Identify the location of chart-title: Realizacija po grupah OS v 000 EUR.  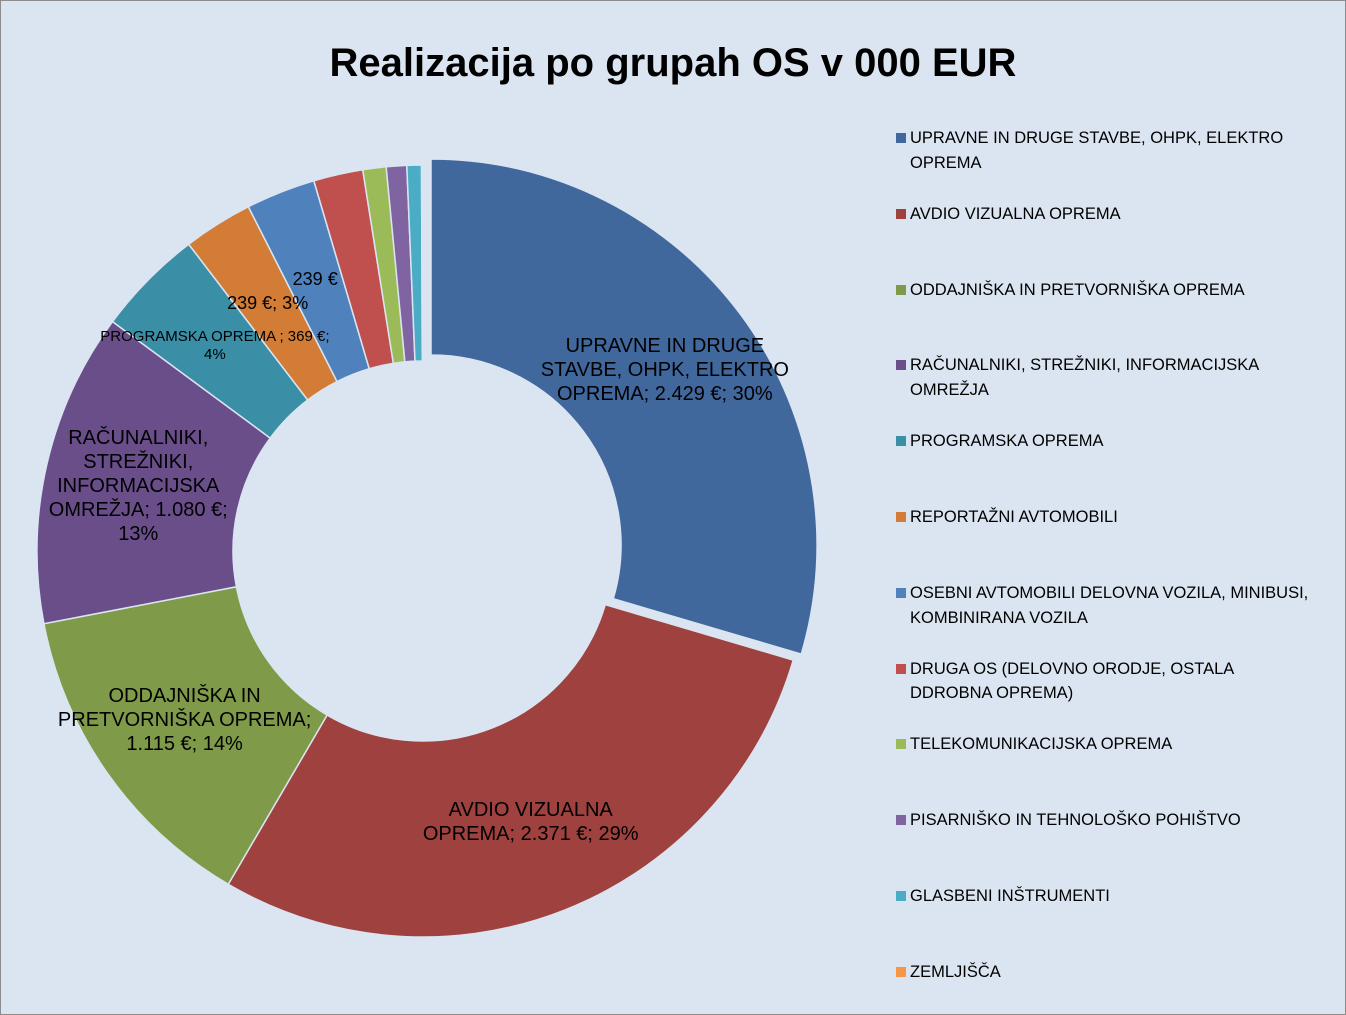
(673, 63).